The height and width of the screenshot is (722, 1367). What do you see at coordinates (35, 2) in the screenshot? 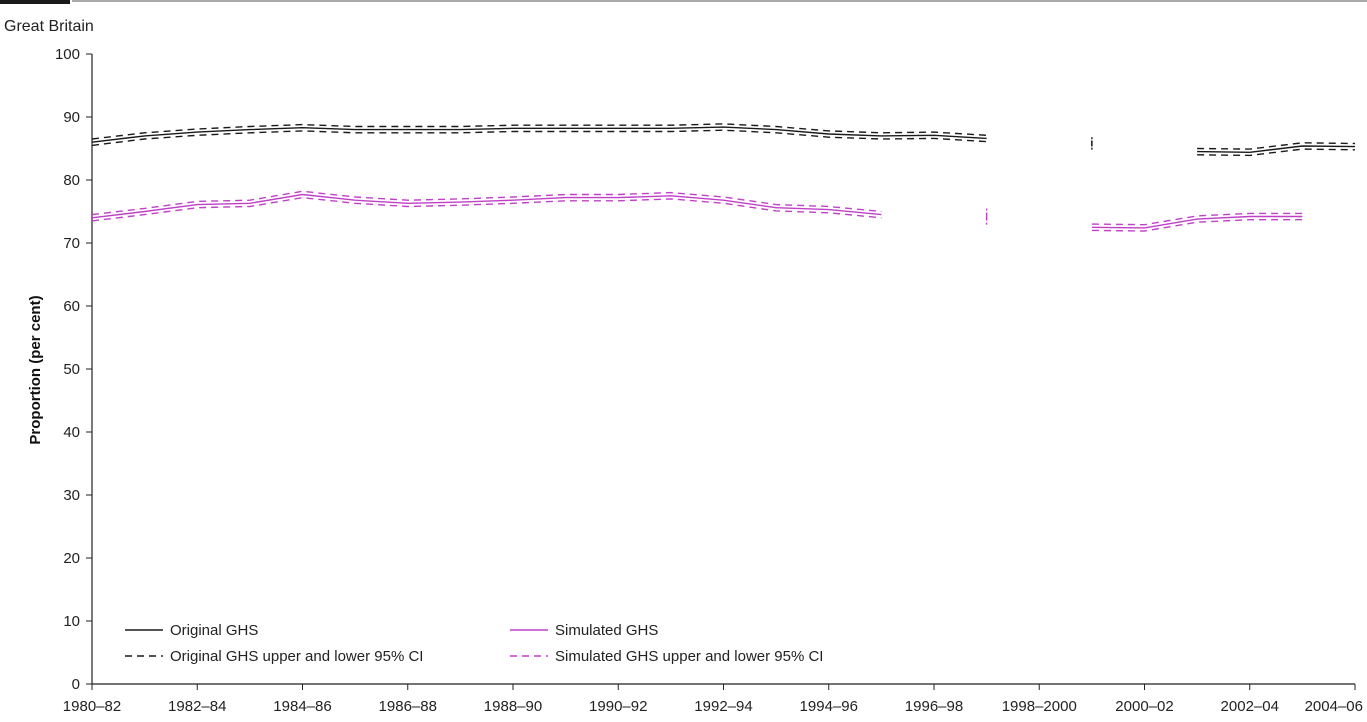
I see `header-tab-mark` at bounding box center [35, 2].